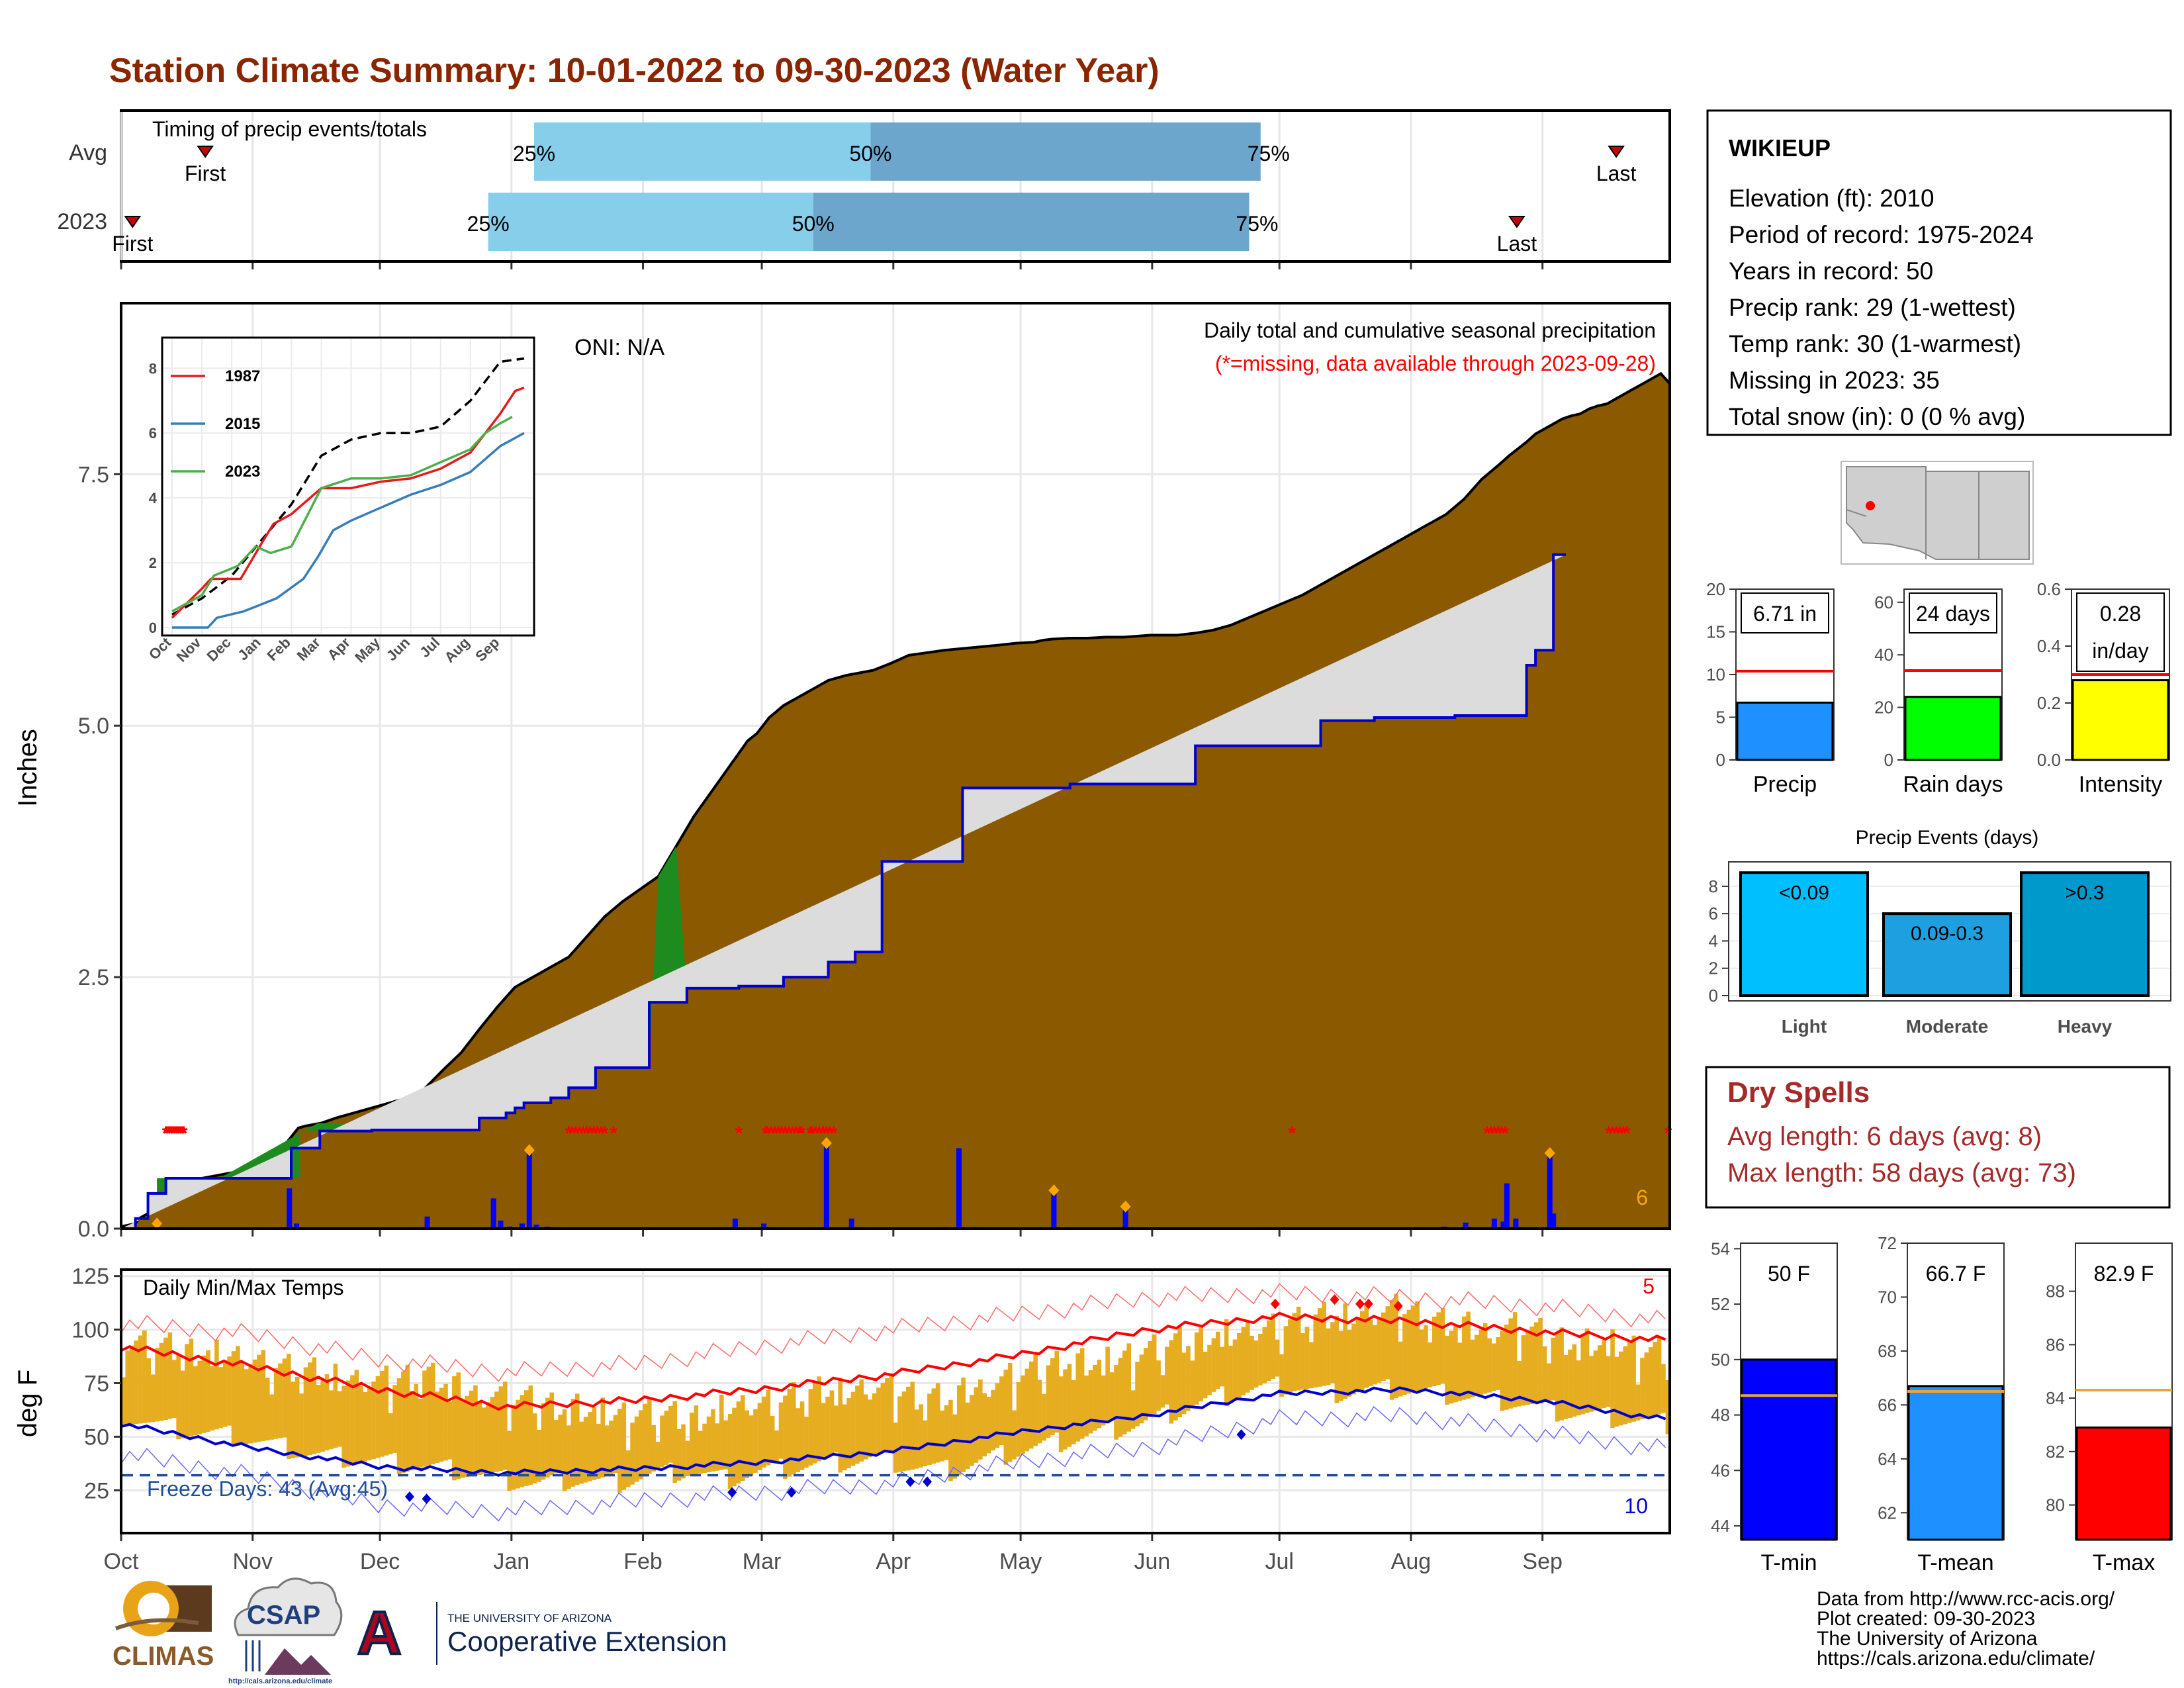 This screenshot has width=2184, height=1688. What do you see at coordinates (775, 1134) in the screenshot?
I see `missing-marker-27: *` at bounding box center [775, 1134].